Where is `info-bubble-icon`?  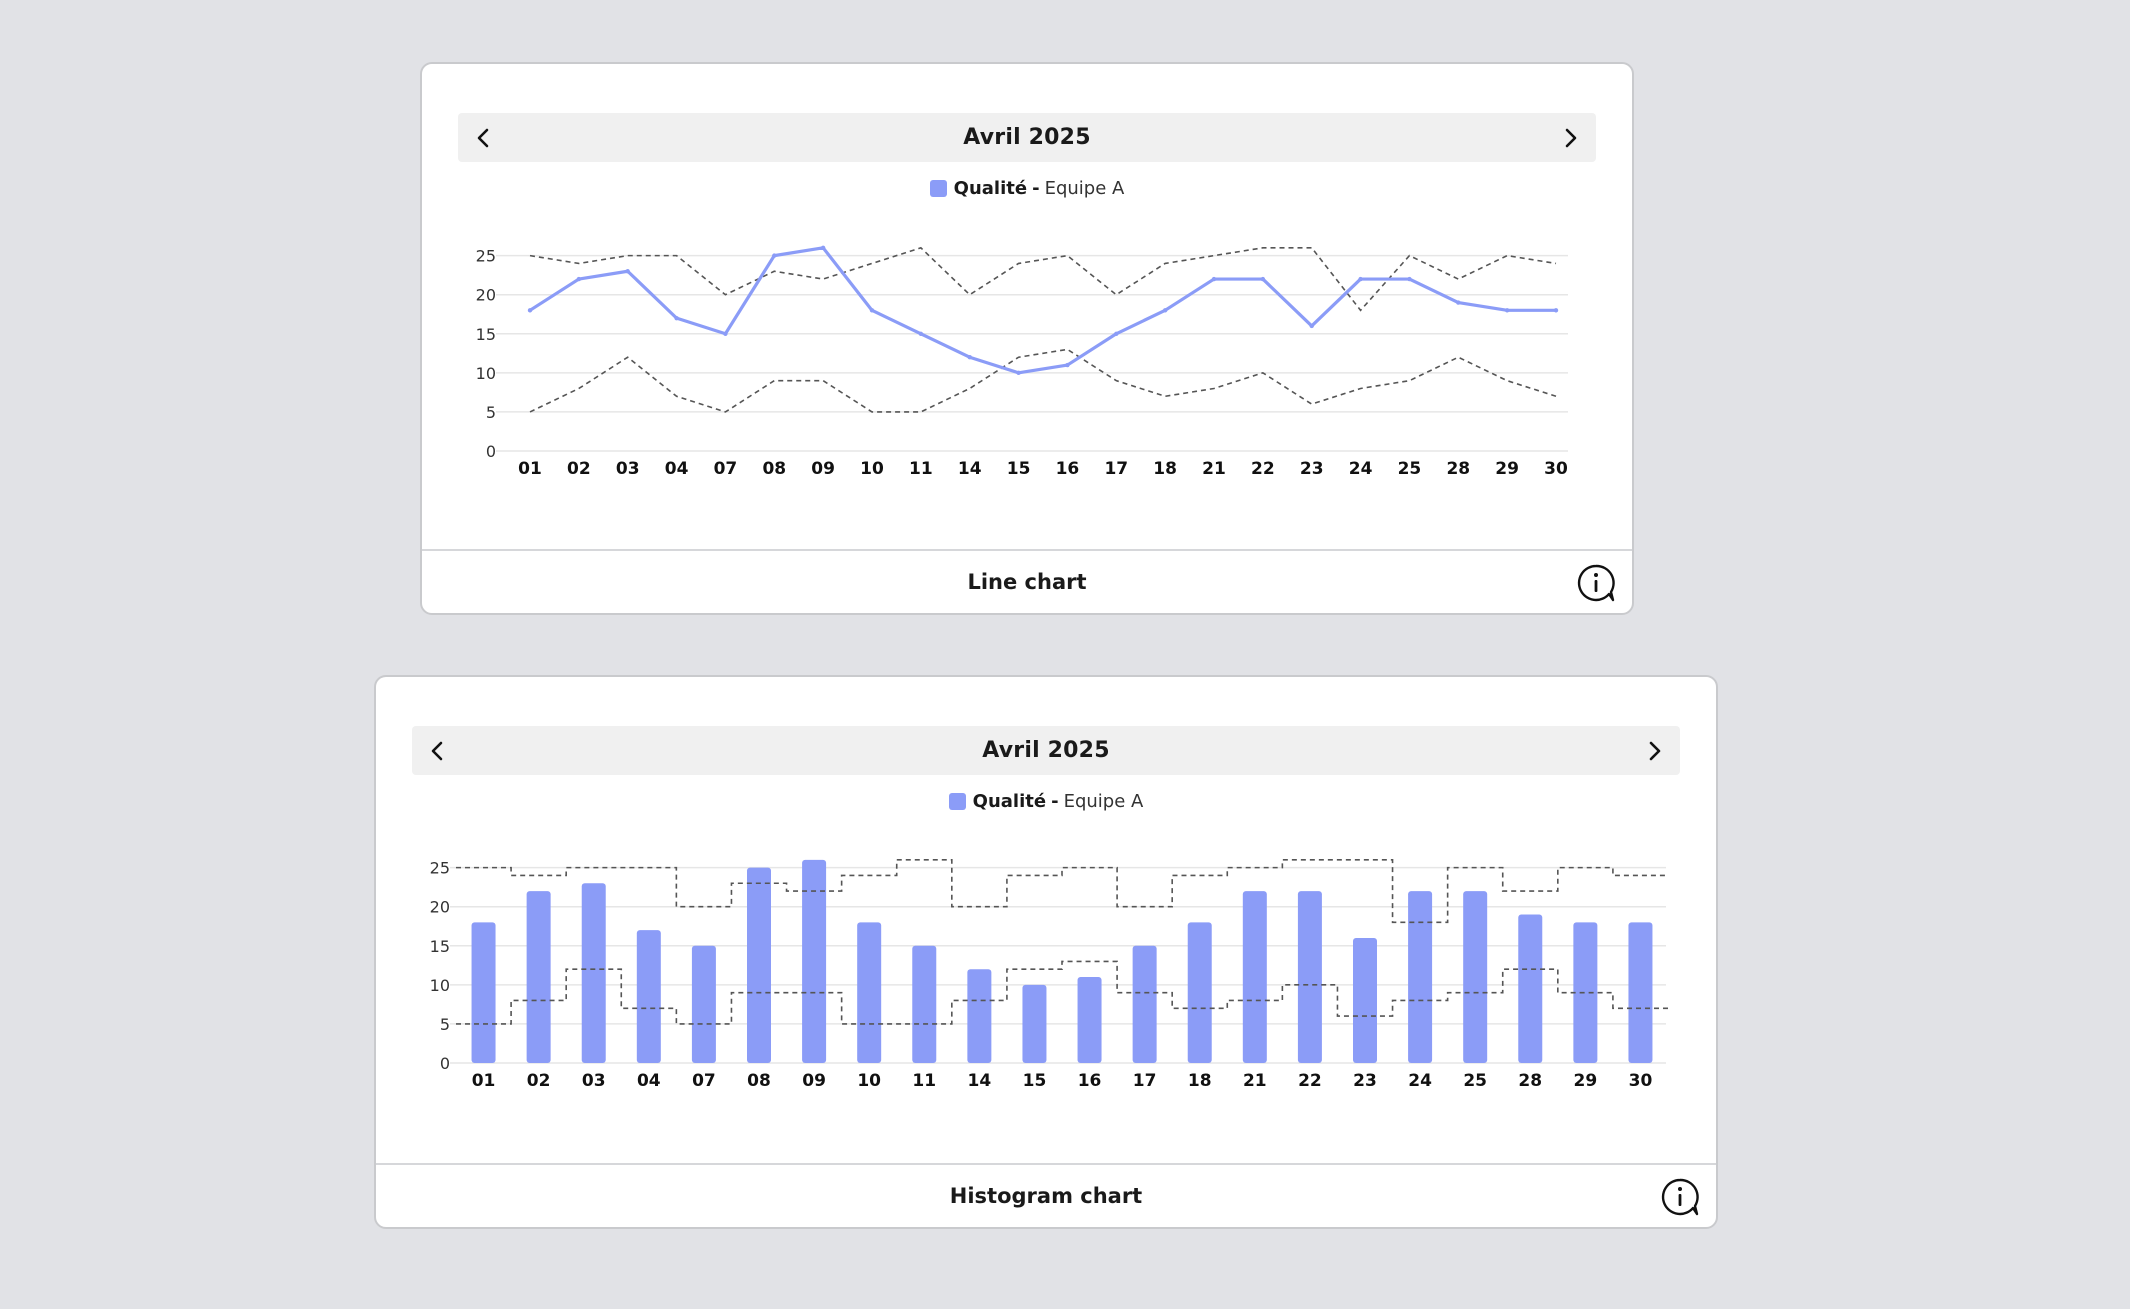
info-bubble-icon is located at coordinates (1680, 1197).